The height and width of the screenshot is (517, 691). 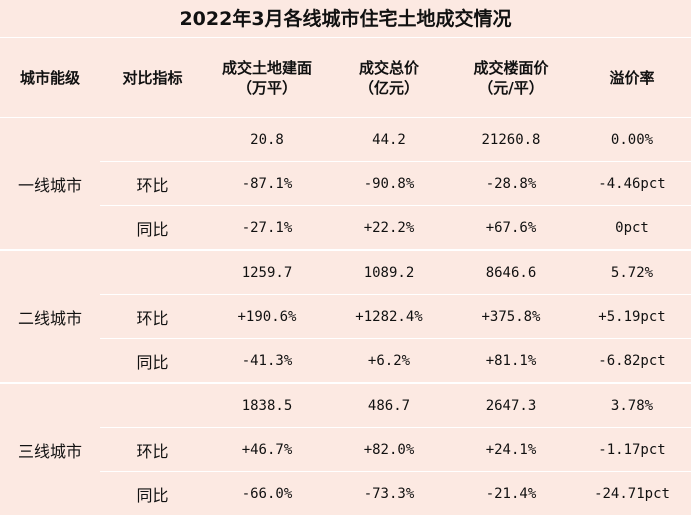 I want to click on premium-cell: 0.00%, so click(x=632, y=139).